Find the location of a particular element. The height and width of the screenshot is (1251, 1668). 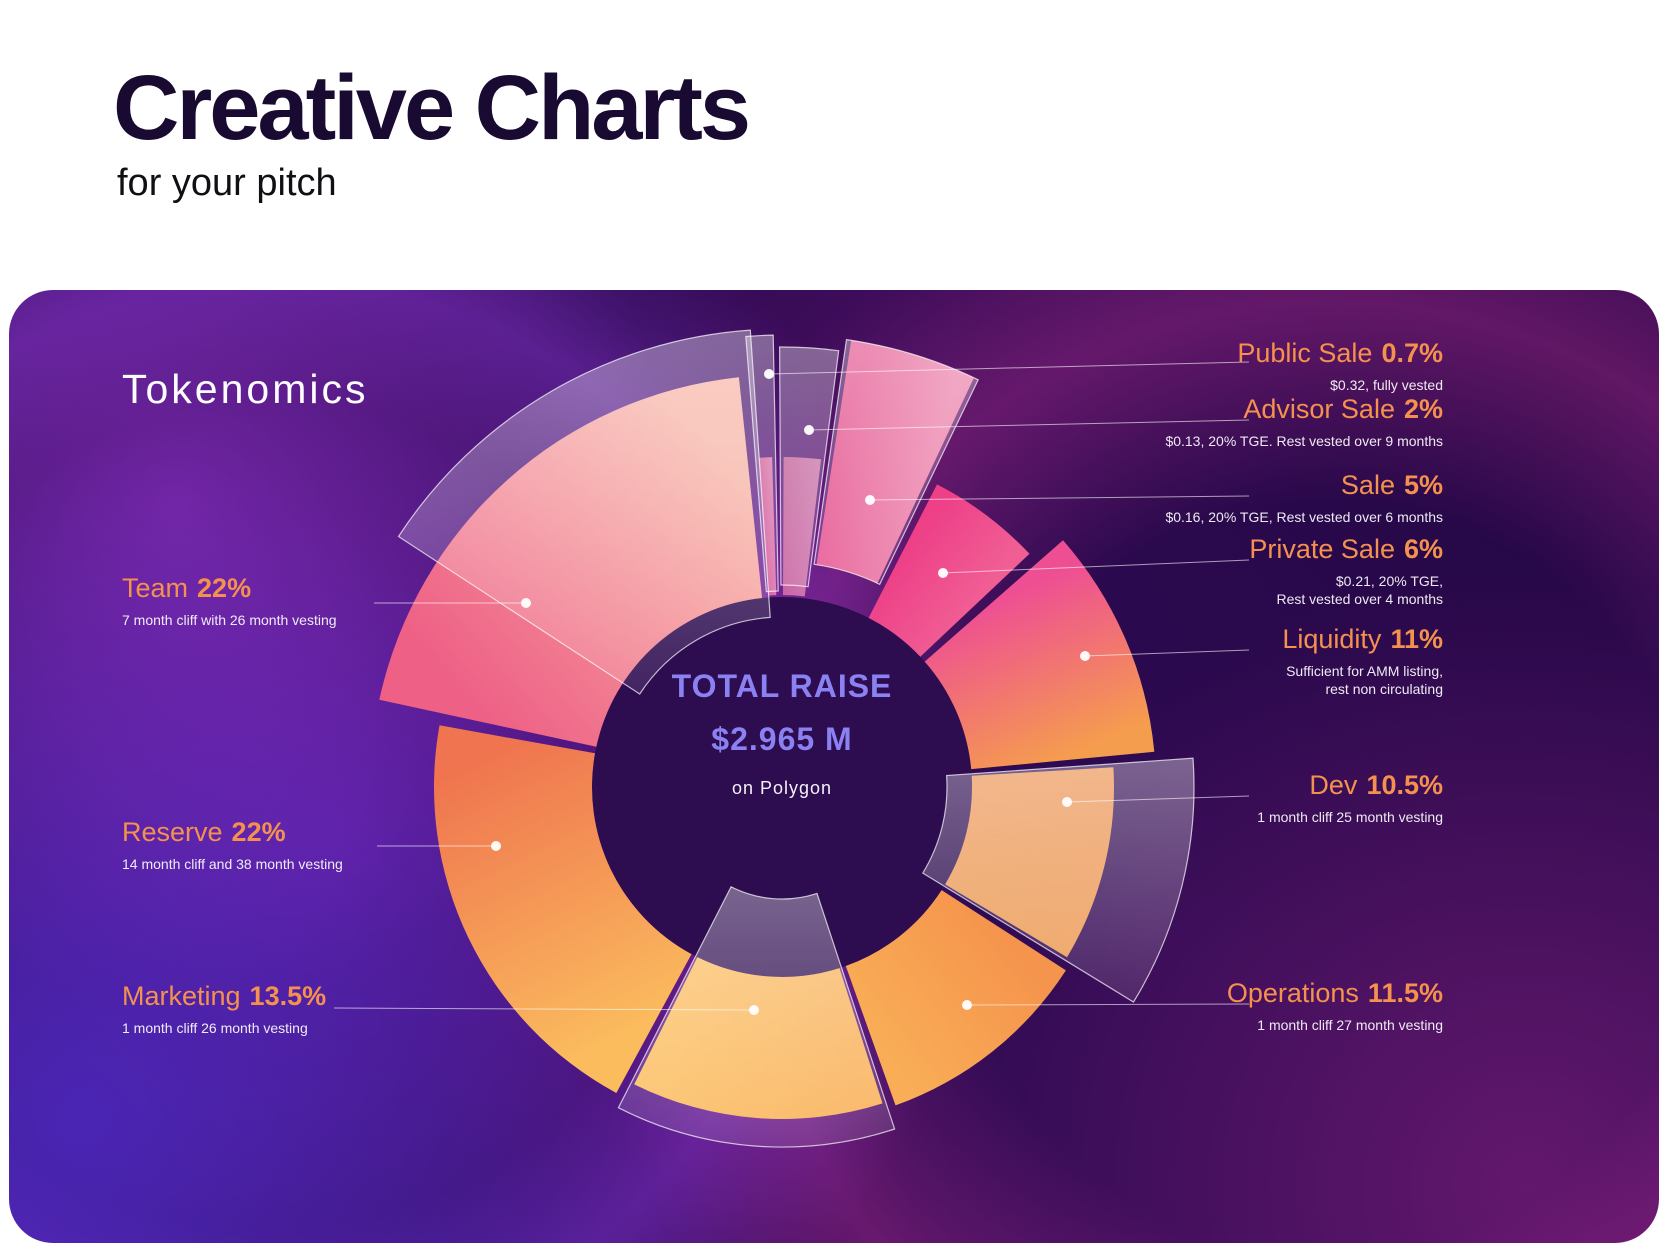

legend-name: Dev is located at coordinates (1333, 785).